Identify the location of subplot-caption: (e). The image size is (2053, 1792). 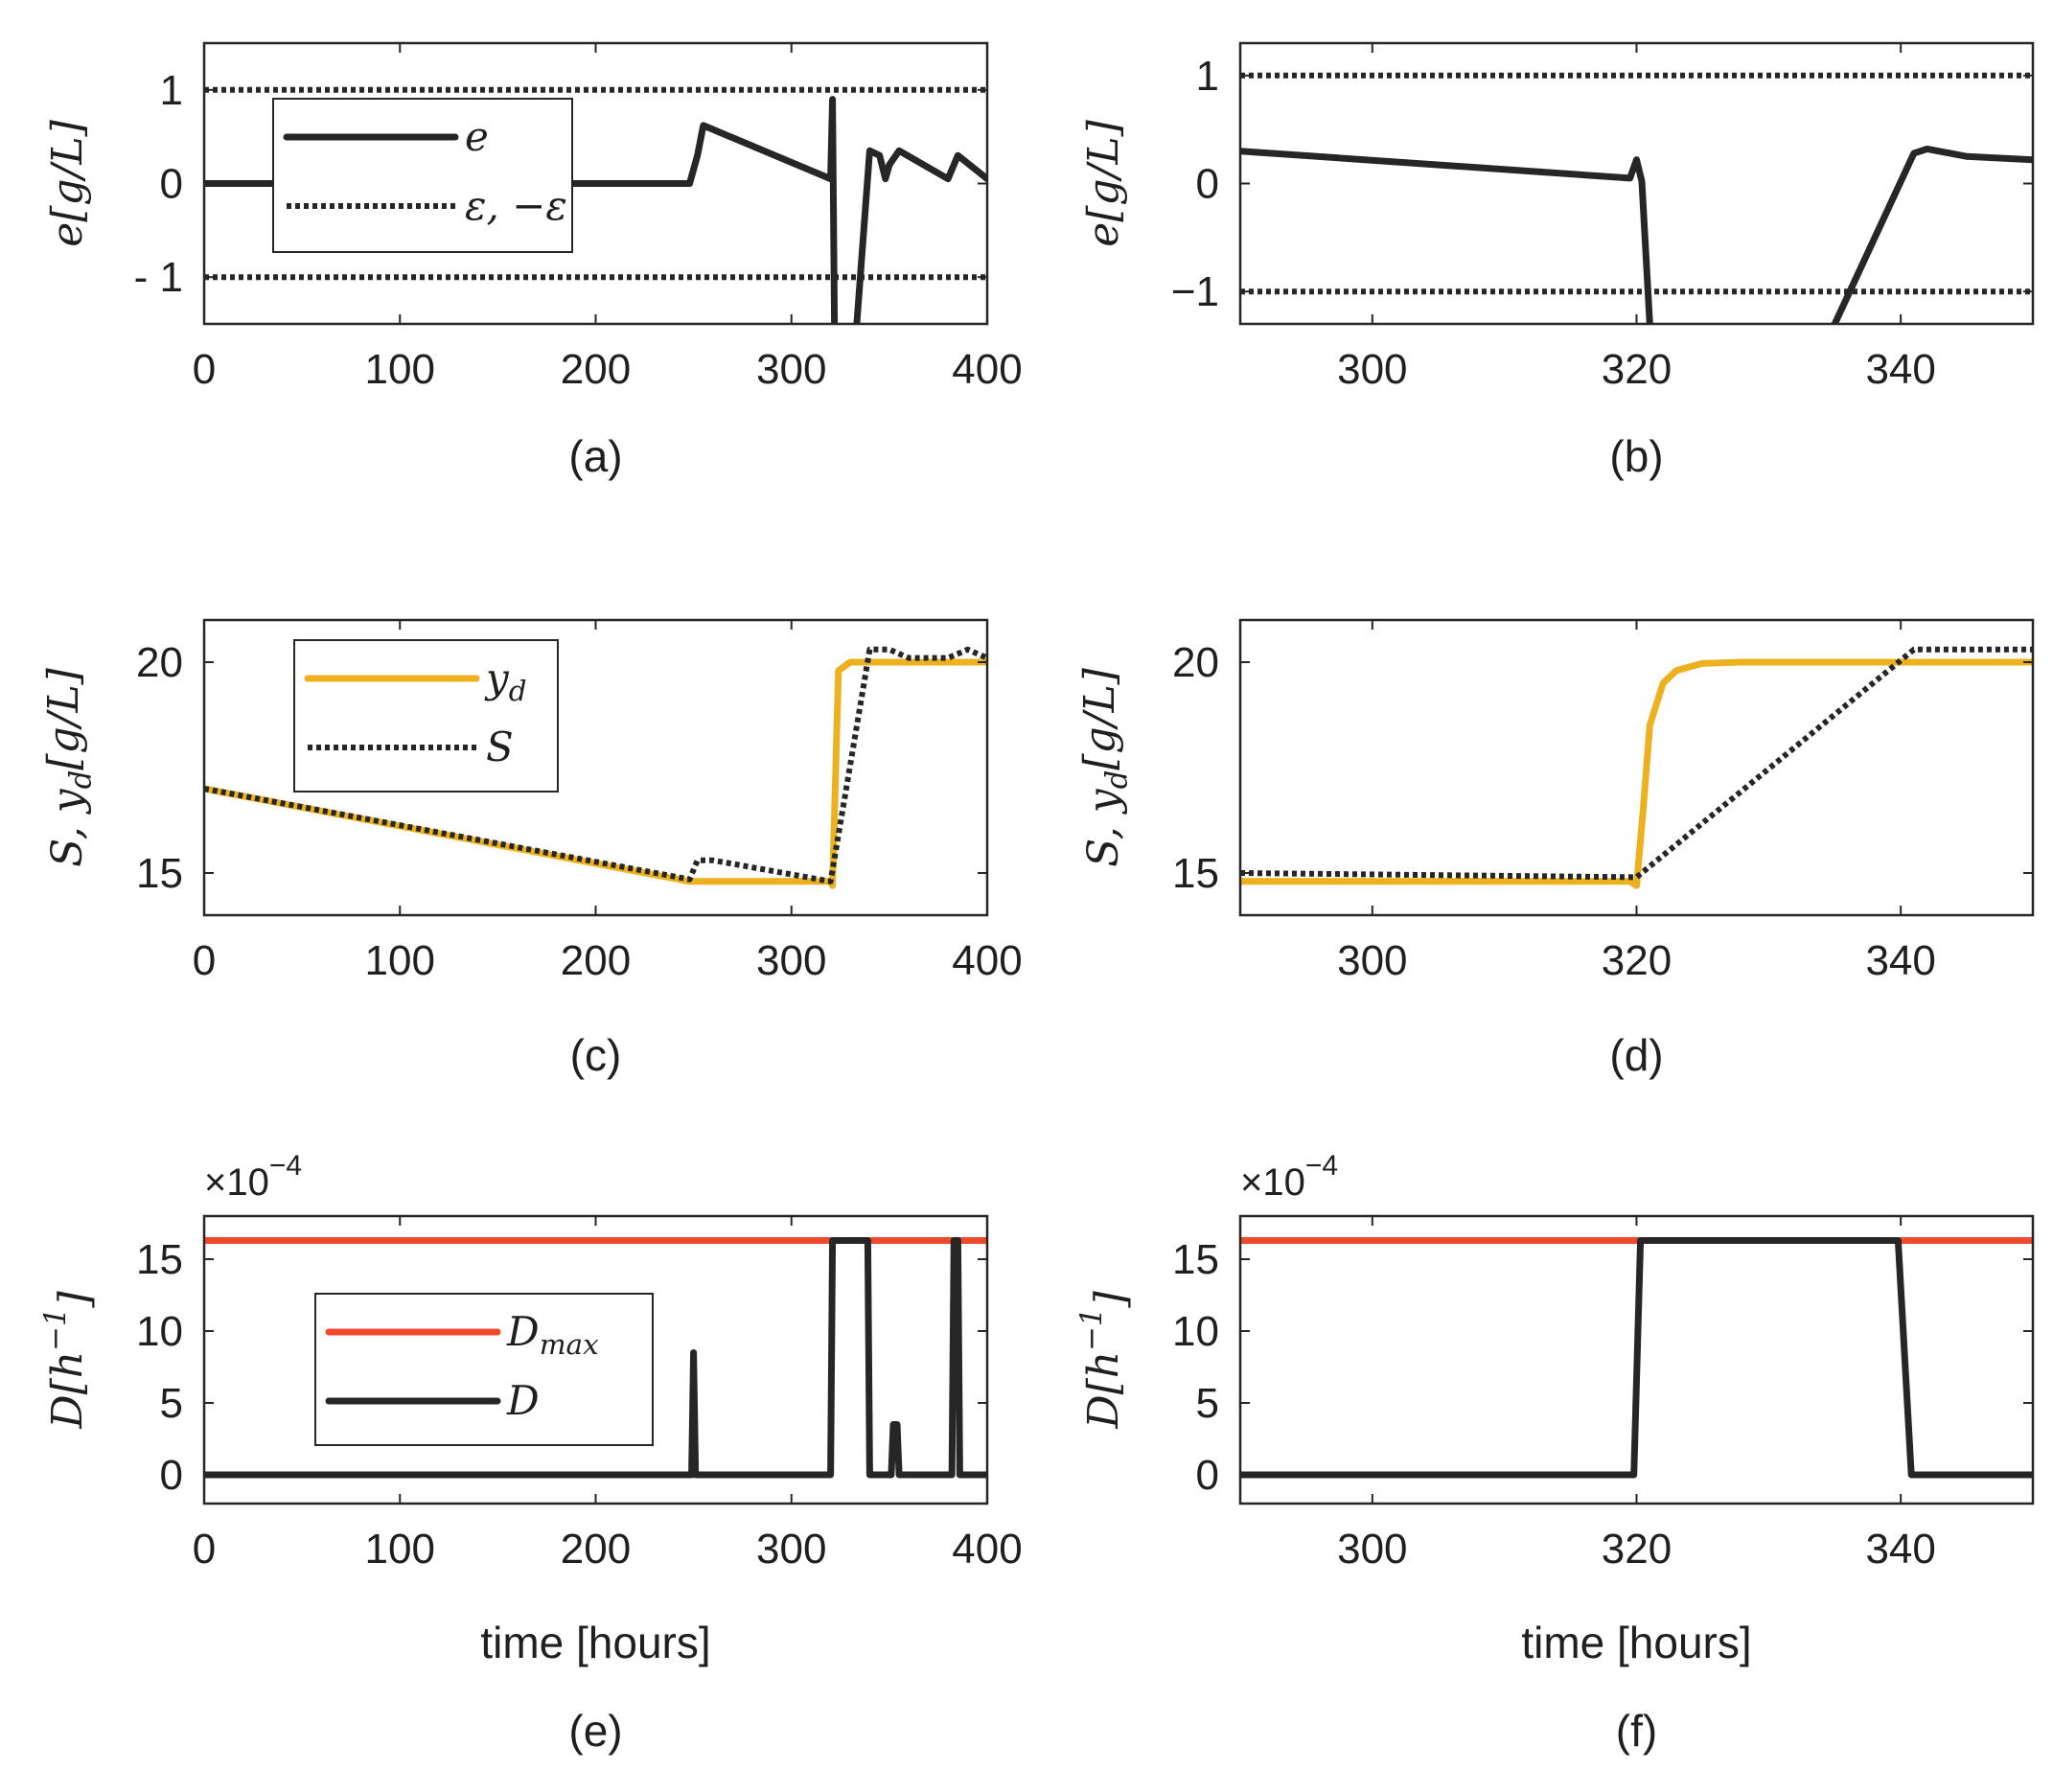
(595, 1731).